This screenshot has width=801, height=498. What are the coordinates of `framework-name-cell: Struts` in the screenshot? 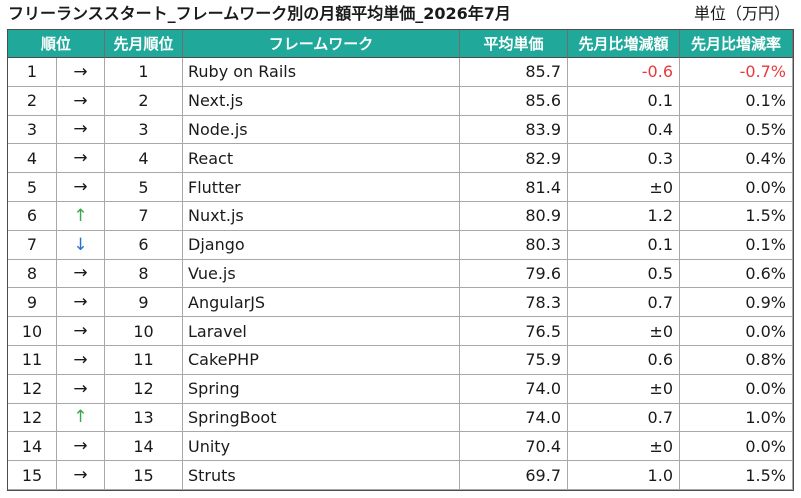 It's located at (321, 475).